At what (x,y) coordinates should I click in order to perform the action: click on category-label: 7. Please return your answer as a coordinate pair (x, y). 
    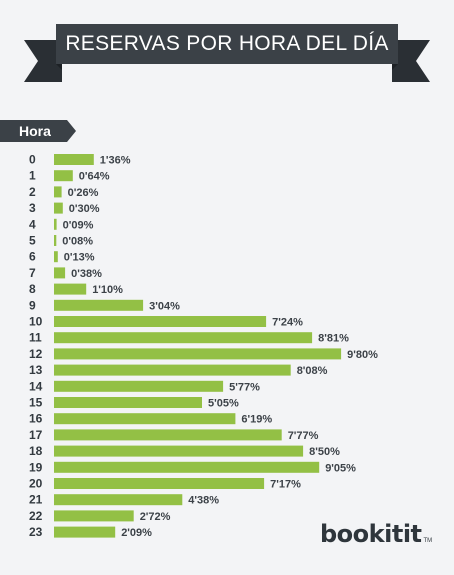
    Looking at the image, I should click on (32, 273).